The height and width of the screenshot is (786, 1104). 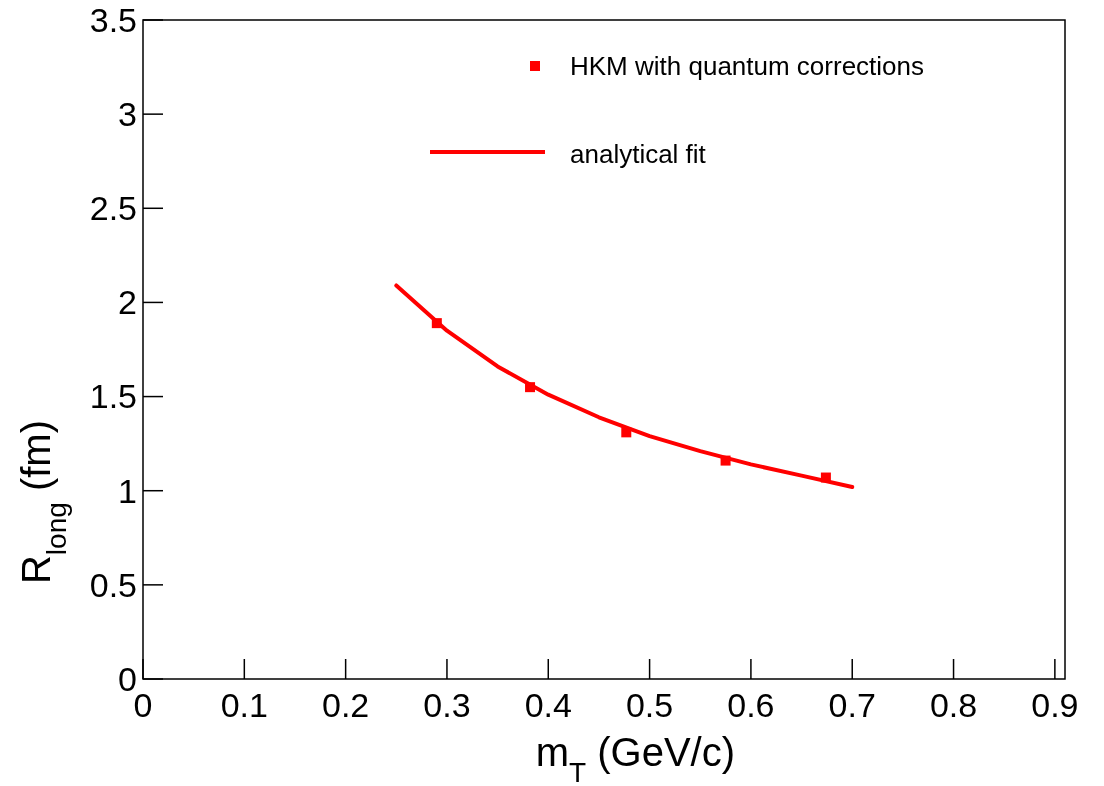 What do you see at coordinates (127, 678) in the screenshot?
I see `y-tick-label: 0` at bounding box center [127, 678].